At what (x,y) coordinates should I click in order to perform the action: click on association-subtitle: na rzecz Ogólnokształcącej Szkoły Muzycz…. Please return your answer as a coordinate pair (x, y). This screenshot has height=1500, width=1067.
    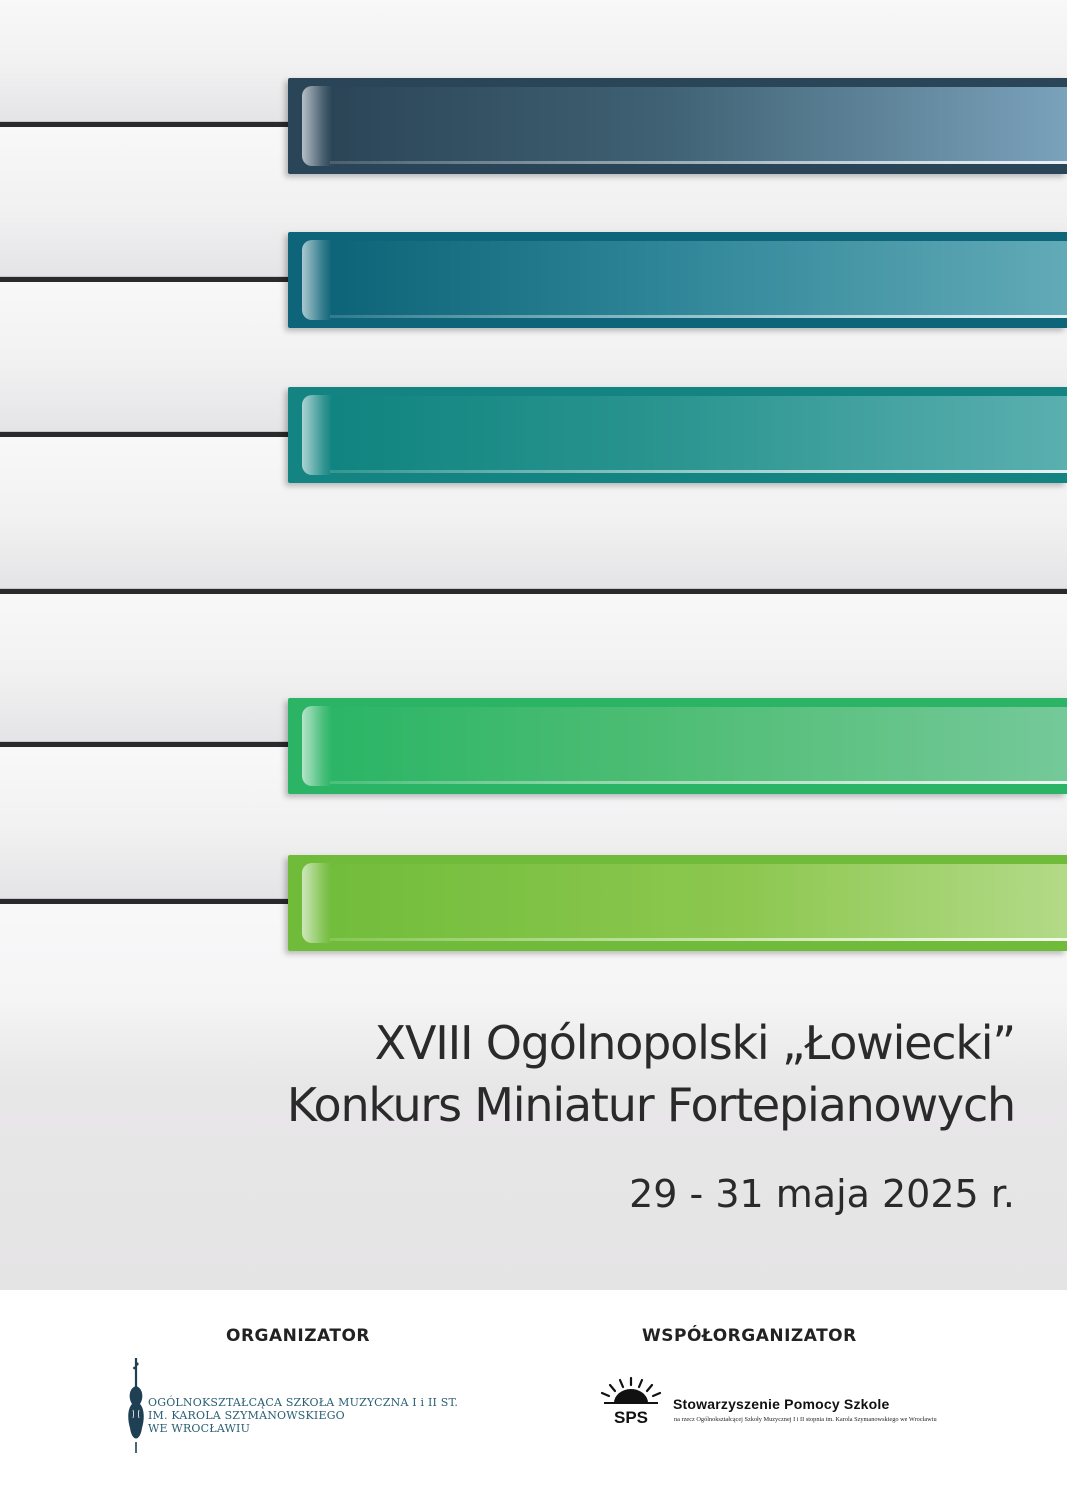
    Looking at the image, I should click on (805, 1419).